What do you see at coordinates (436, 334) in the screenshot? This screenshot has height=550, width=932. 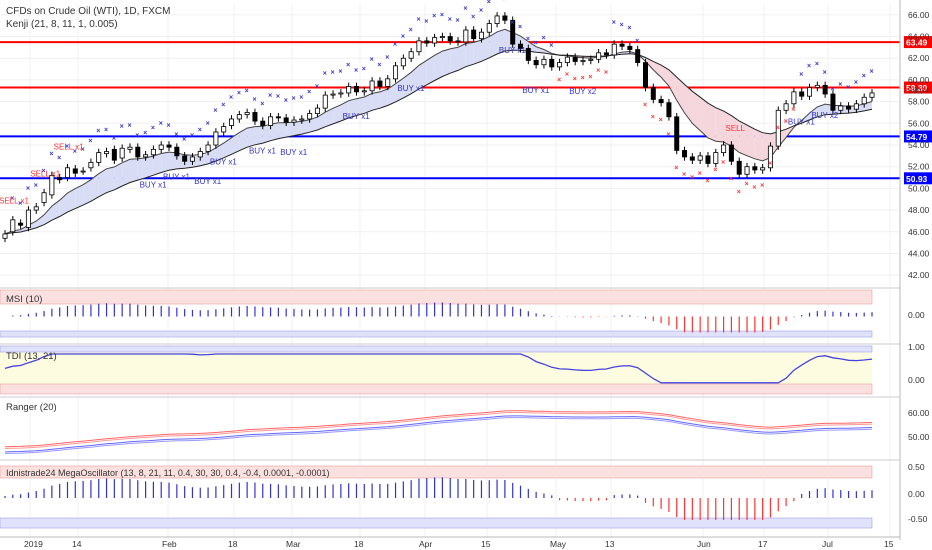 I see `msi-lower-zone` at bounding box center [436, 334].